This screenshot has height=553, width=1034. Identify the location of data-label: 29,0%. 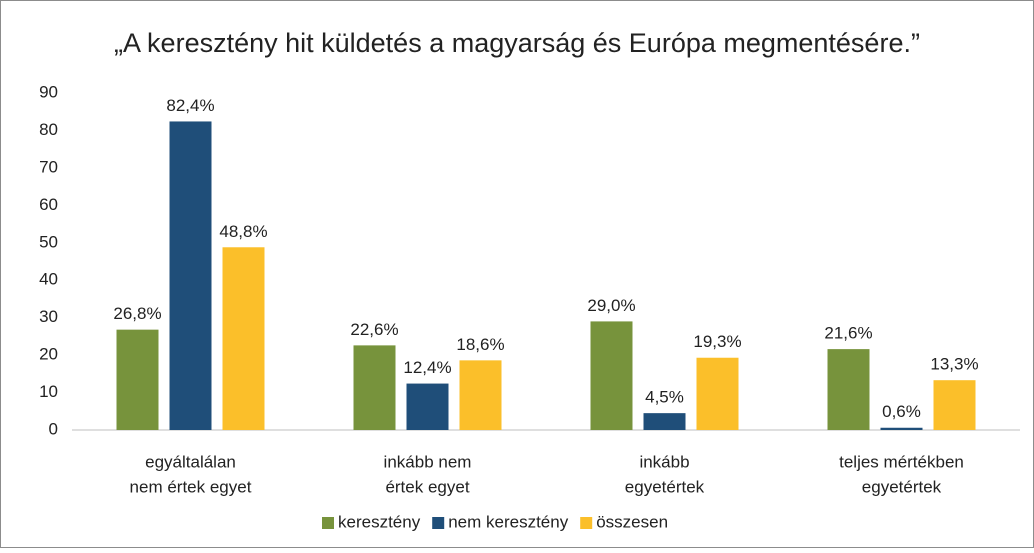
(611, 305).